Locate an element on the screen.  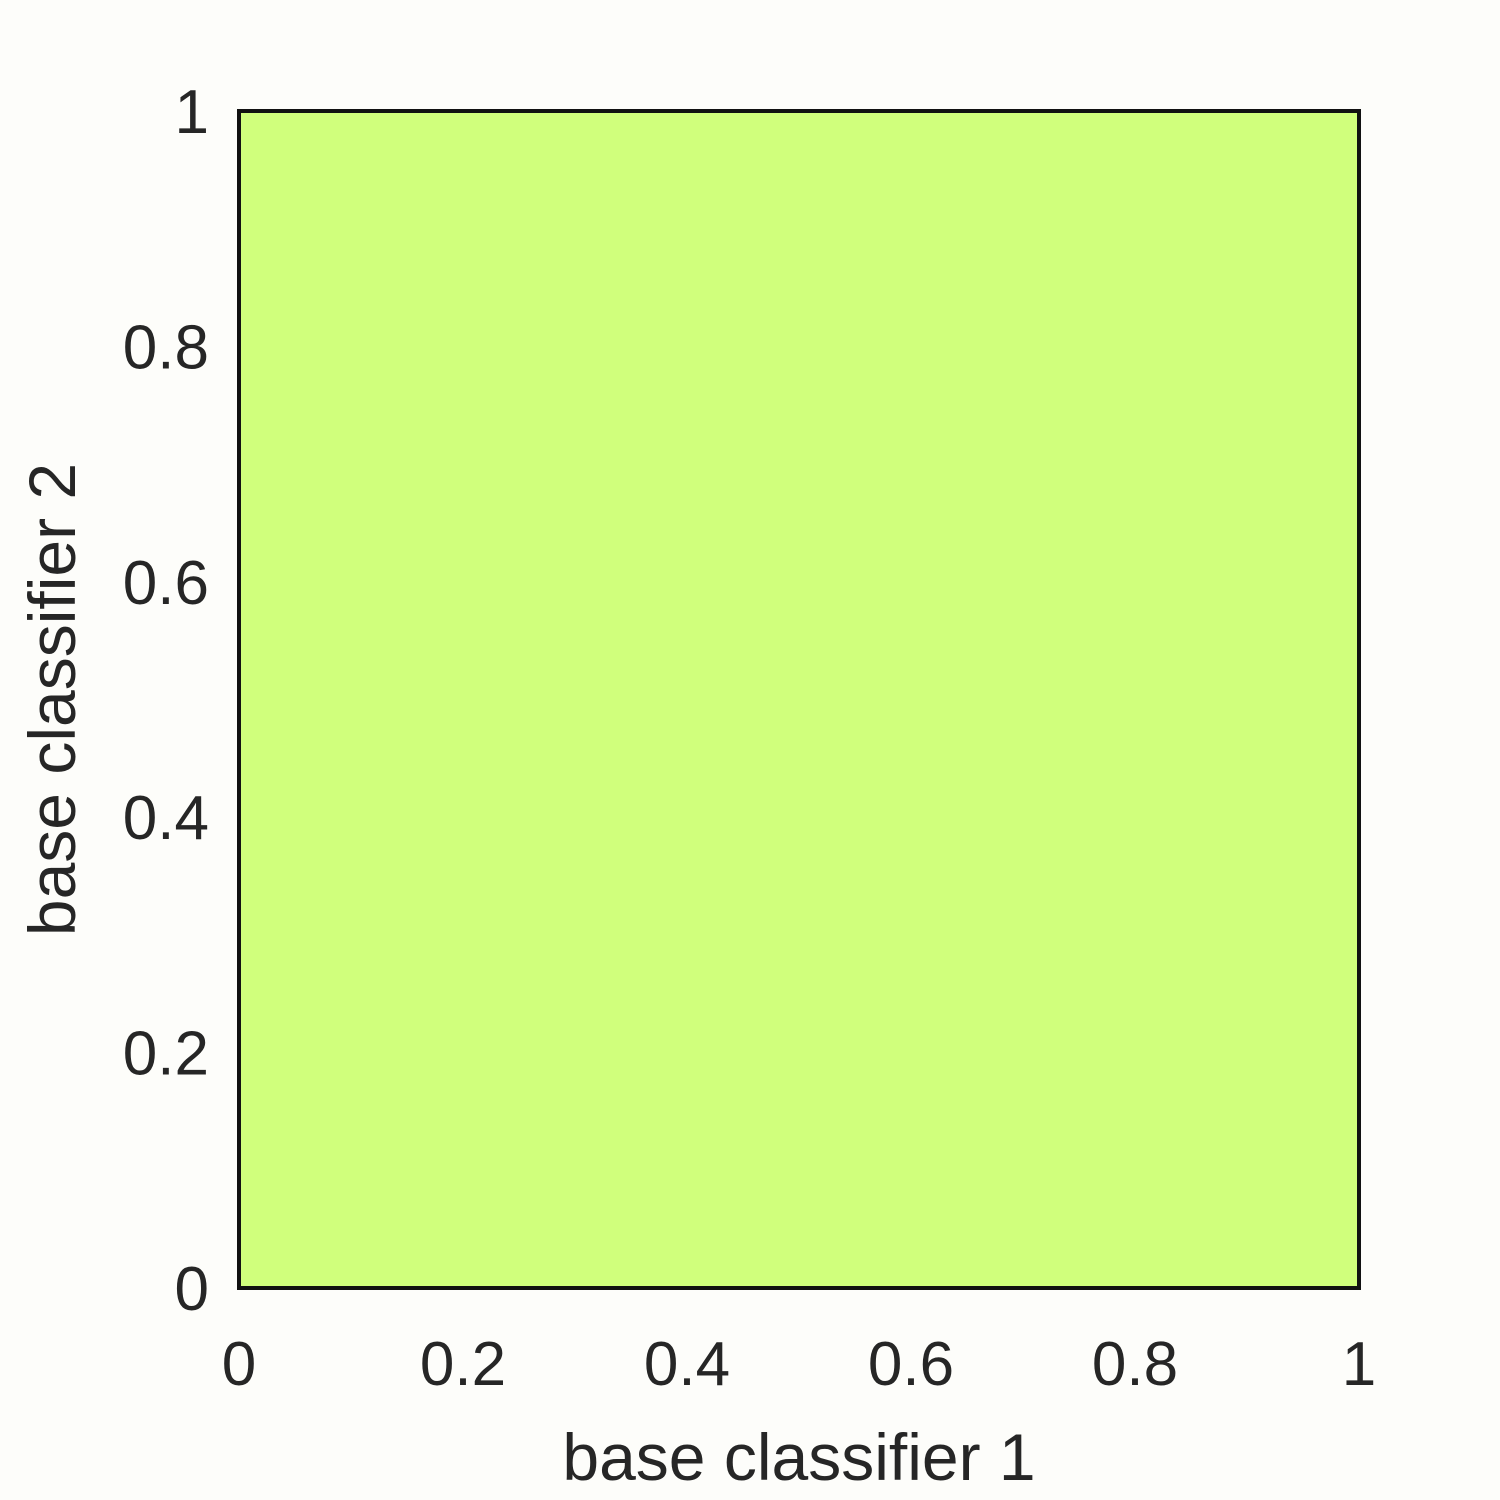
x-tick-label: 0.6 is located at coordinates (911, 1364).